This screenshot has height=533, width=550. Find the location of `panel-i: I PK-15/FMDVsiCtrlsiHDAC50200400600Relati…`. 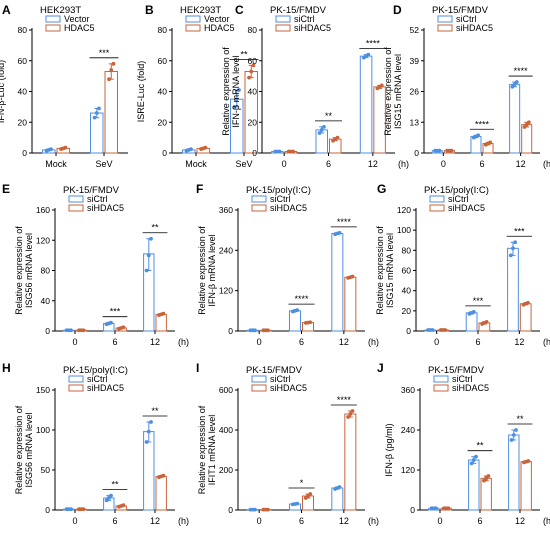

panel-i: I PK-15/FMDVsiCtrlsiHDAC50200400600Relati… is located at coordinates (287, 443).